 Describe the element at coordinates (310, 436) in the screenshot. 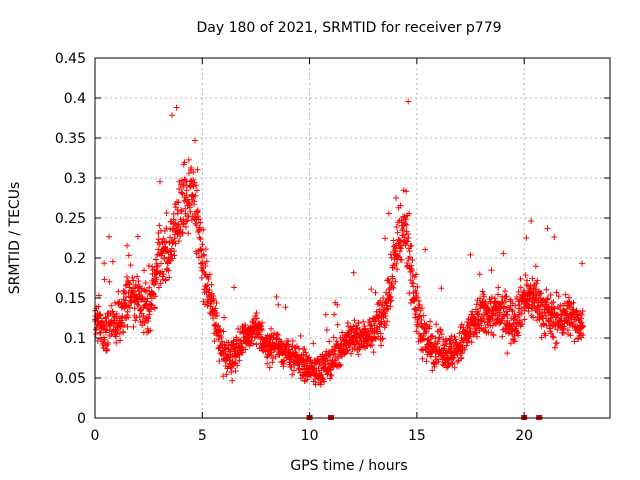

I see `x-tick-label: 10` at that location.